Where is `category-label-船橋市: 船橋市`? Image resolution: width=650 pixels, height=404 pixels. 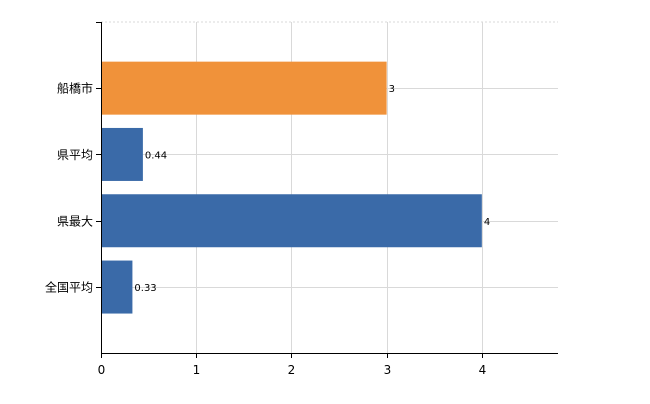
category-label-船橋市: 船橋市 is located at coordinates (75, 88).